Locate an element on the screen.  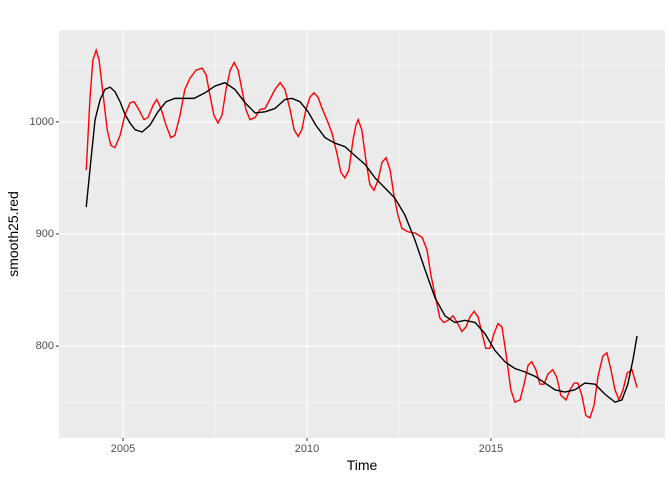
y-tick-label: 1000 is located at coordinates (42, 122).